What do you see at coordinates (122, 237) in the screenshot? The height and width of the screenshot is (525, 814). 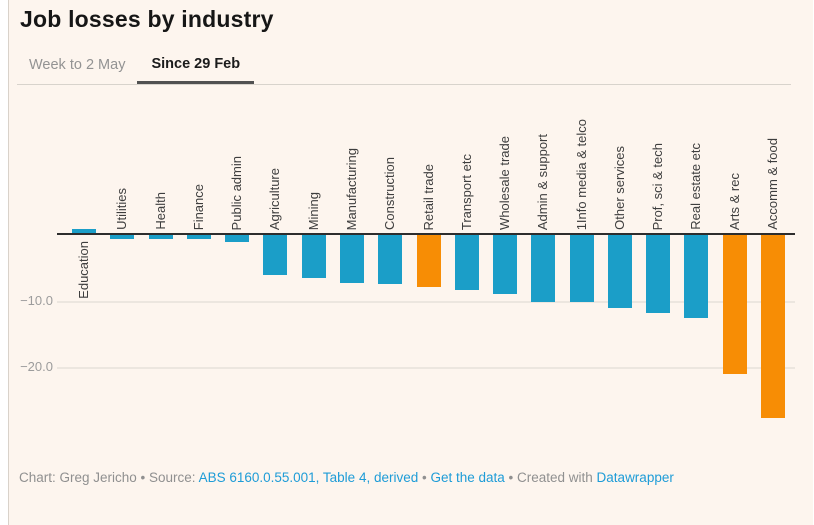 I see `bar-utilities` at bounding box center [122, 237].